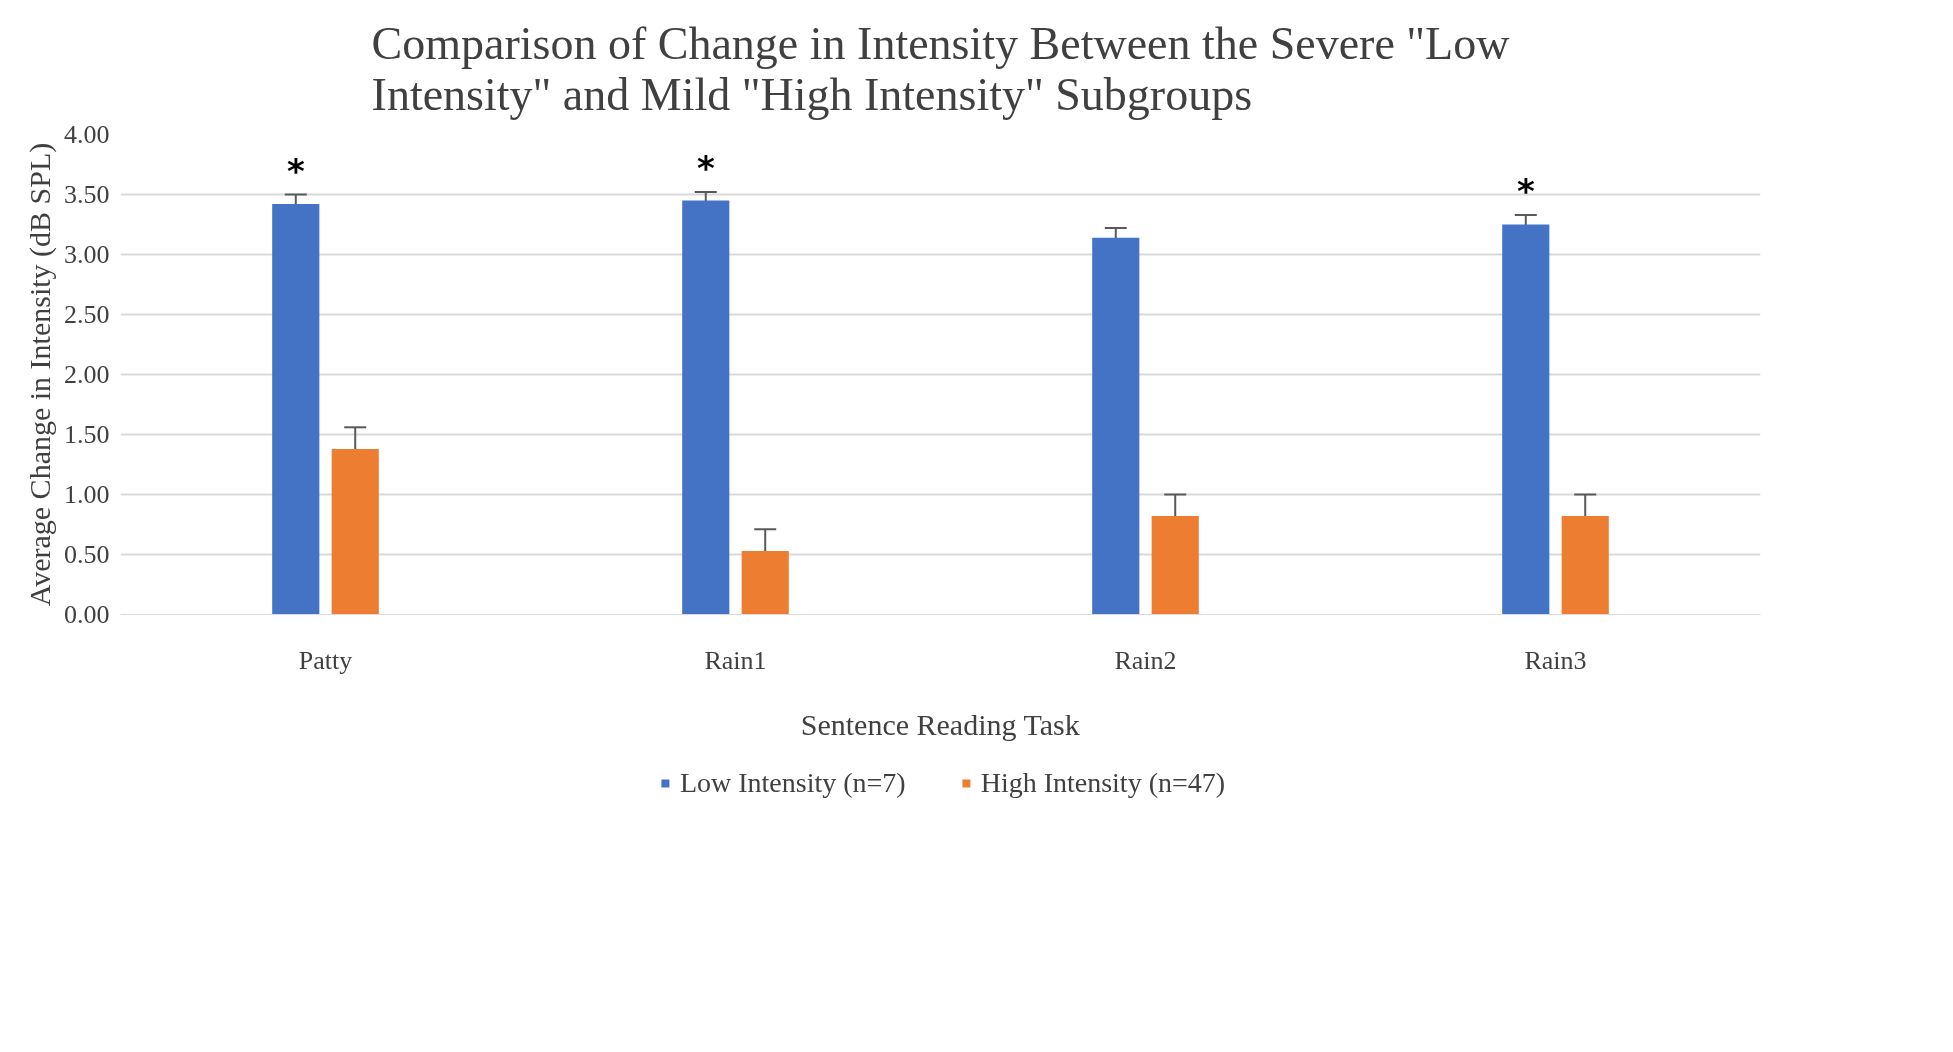  Describe the element at coordinates (735, 660) in the screenshot. I see `x-tick-label: Rain1` at that location.